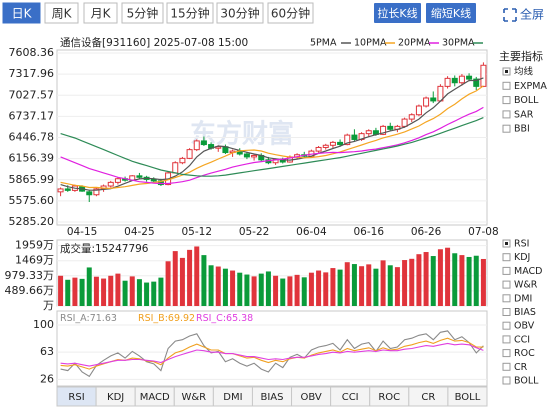  What do you see at coordinates (520, 285) in the screenshot?
I see `indicator-option: W&R` at bounding box center [520, 285].